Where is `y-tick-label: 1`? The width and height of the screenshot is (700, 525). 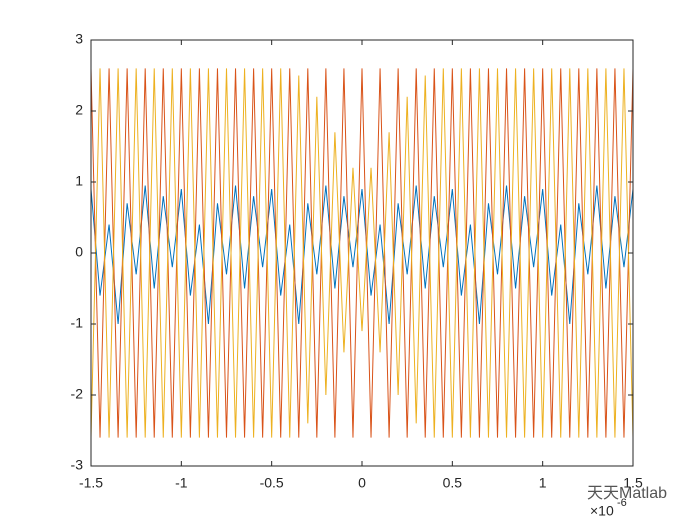 y-tick-label: 1 is located at coordinates (79, 181).